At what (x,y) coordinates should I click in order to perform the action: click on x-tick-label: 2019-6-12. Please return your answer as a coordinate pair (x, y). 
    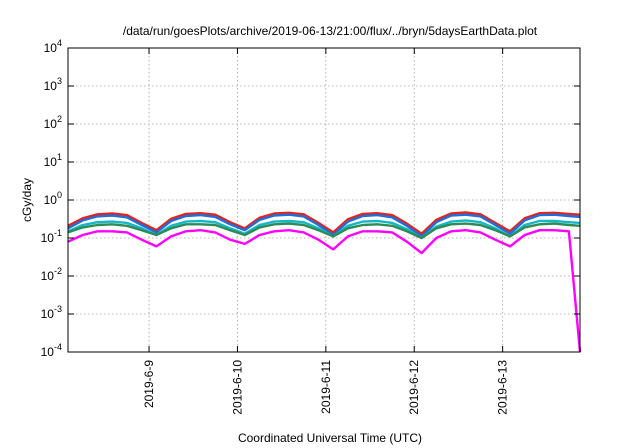
    Looking at the image, I should click on (414, 387).